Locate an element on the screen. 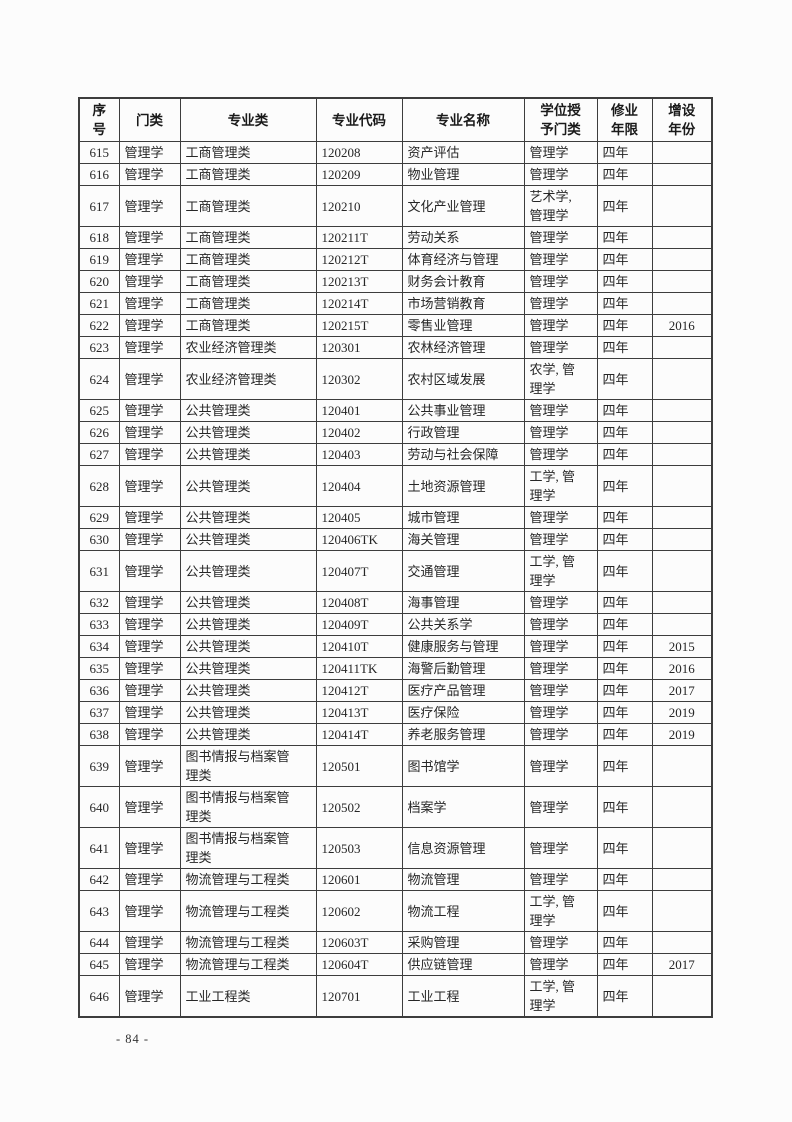 The width and height of the screenshot is (792, 1122). table-row: 634 管理学 公共管理类 120410T 健康服务与管理 管理学 四年 2015 is located at coordinates (395, 646).